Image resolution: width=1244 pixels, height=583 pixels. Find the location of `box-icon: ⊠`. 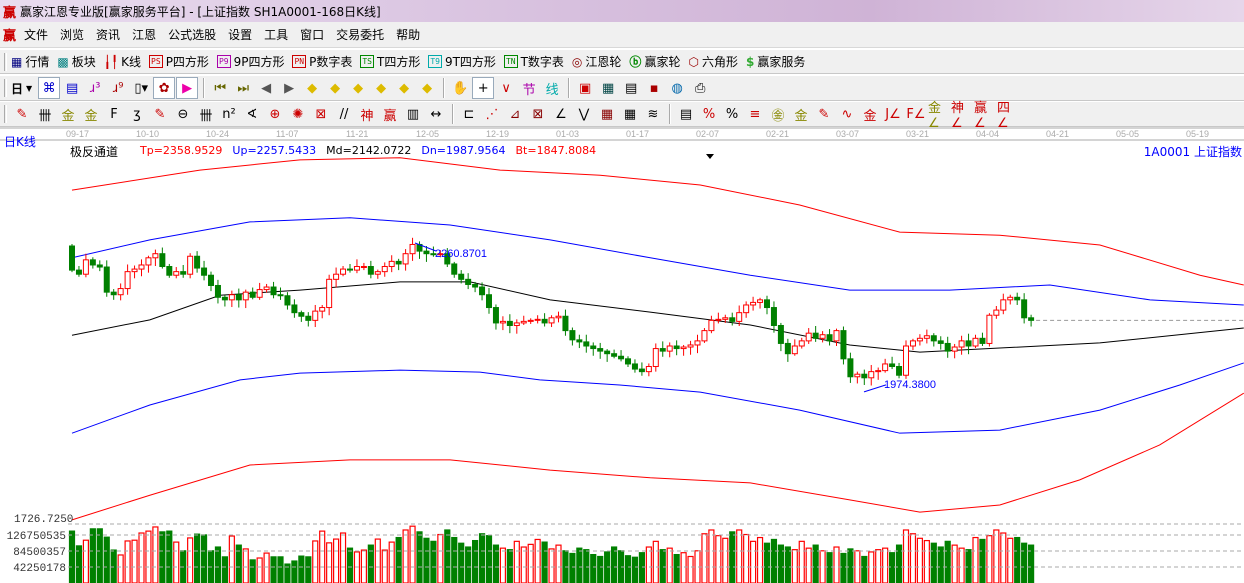

box-icon: ⊠ is located at coordinates (321, 114).